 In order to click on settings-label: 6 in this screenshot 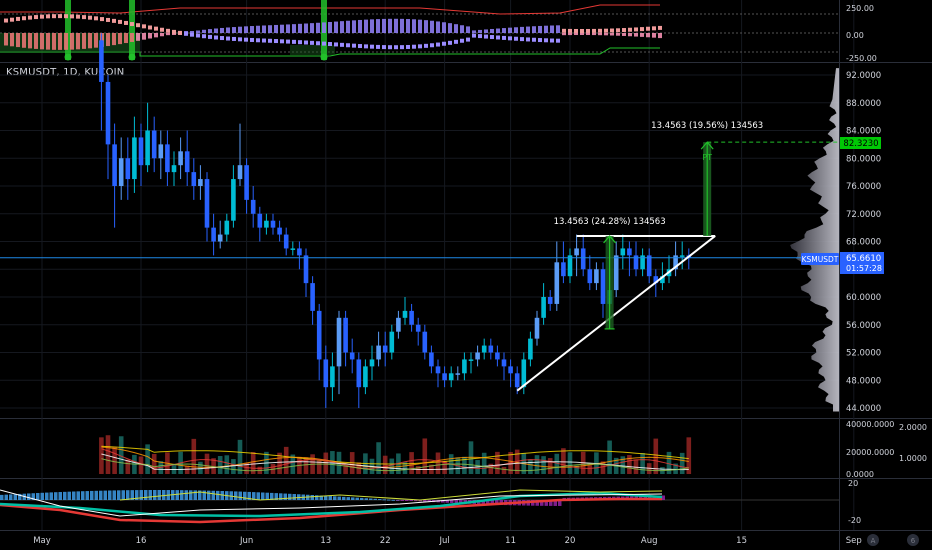, I will do `click(913, 541)`.